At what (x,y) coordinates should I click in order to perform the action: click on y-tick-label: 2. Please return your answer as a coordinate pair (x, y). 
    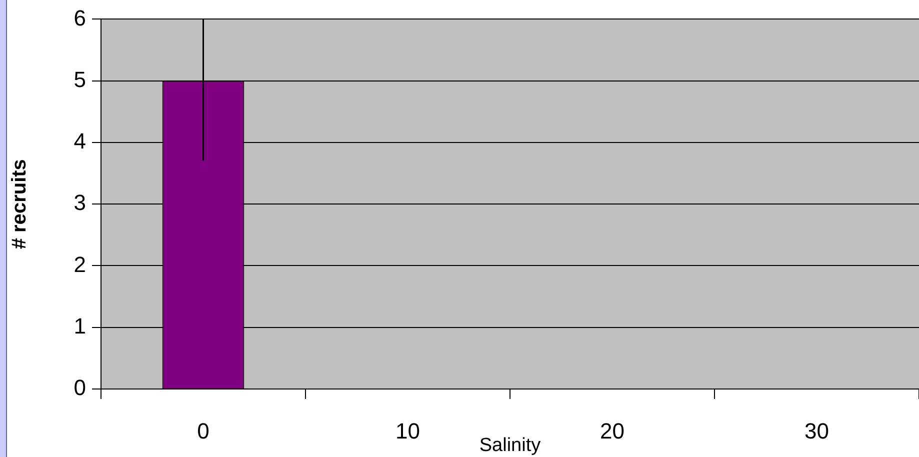
    Looking at the image, I should click on (80, 264).